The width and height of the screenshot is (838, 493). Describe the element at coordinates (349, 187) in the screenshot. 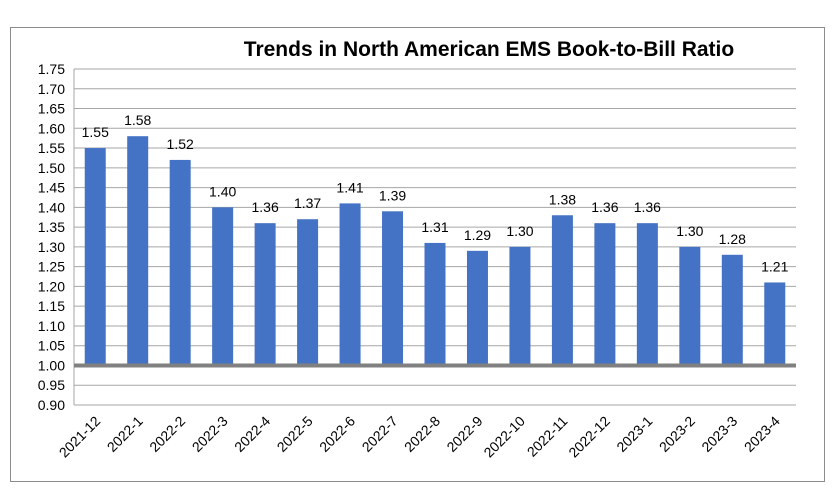

I see `data-label: 1.41` at that location.